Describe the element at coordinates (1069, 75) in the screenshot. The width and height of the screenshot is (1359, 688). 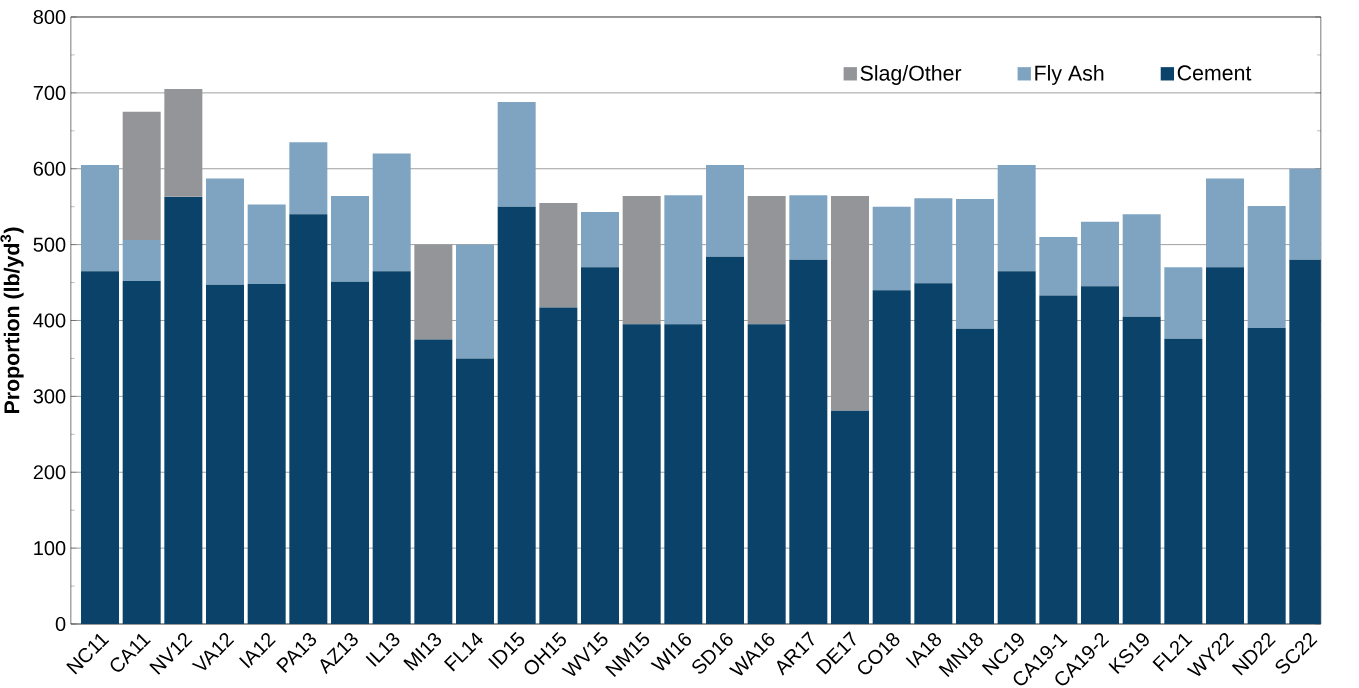
I see `legend-label: Fly Ash` at that location.